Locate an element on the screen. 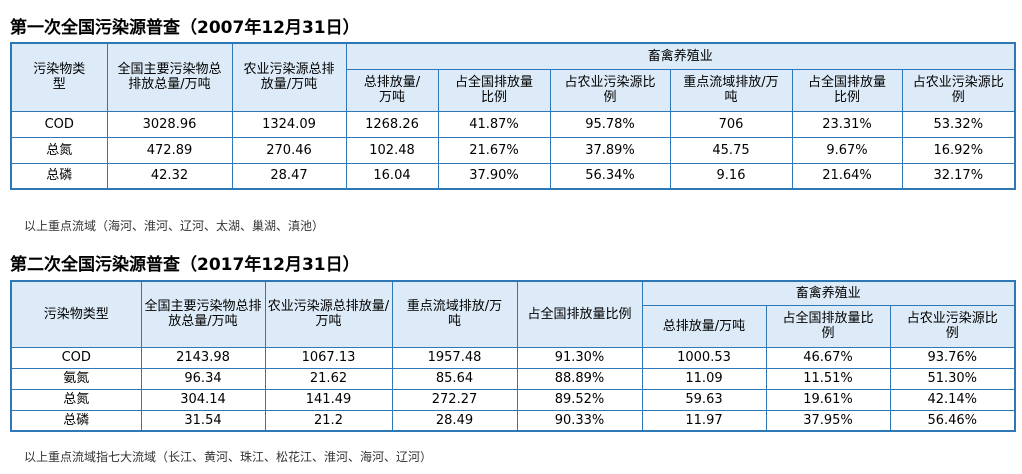 Image resolution: width=1022 pixels, height=474 pixels. table-cell: 270.46 is located at coordinates (289, 150).